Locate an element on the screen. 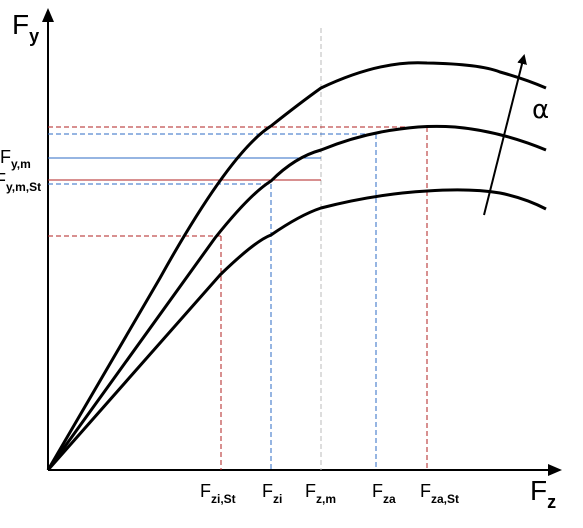 The image size is (583, 528). alpha-arrow is located at coordinates (505, 135).